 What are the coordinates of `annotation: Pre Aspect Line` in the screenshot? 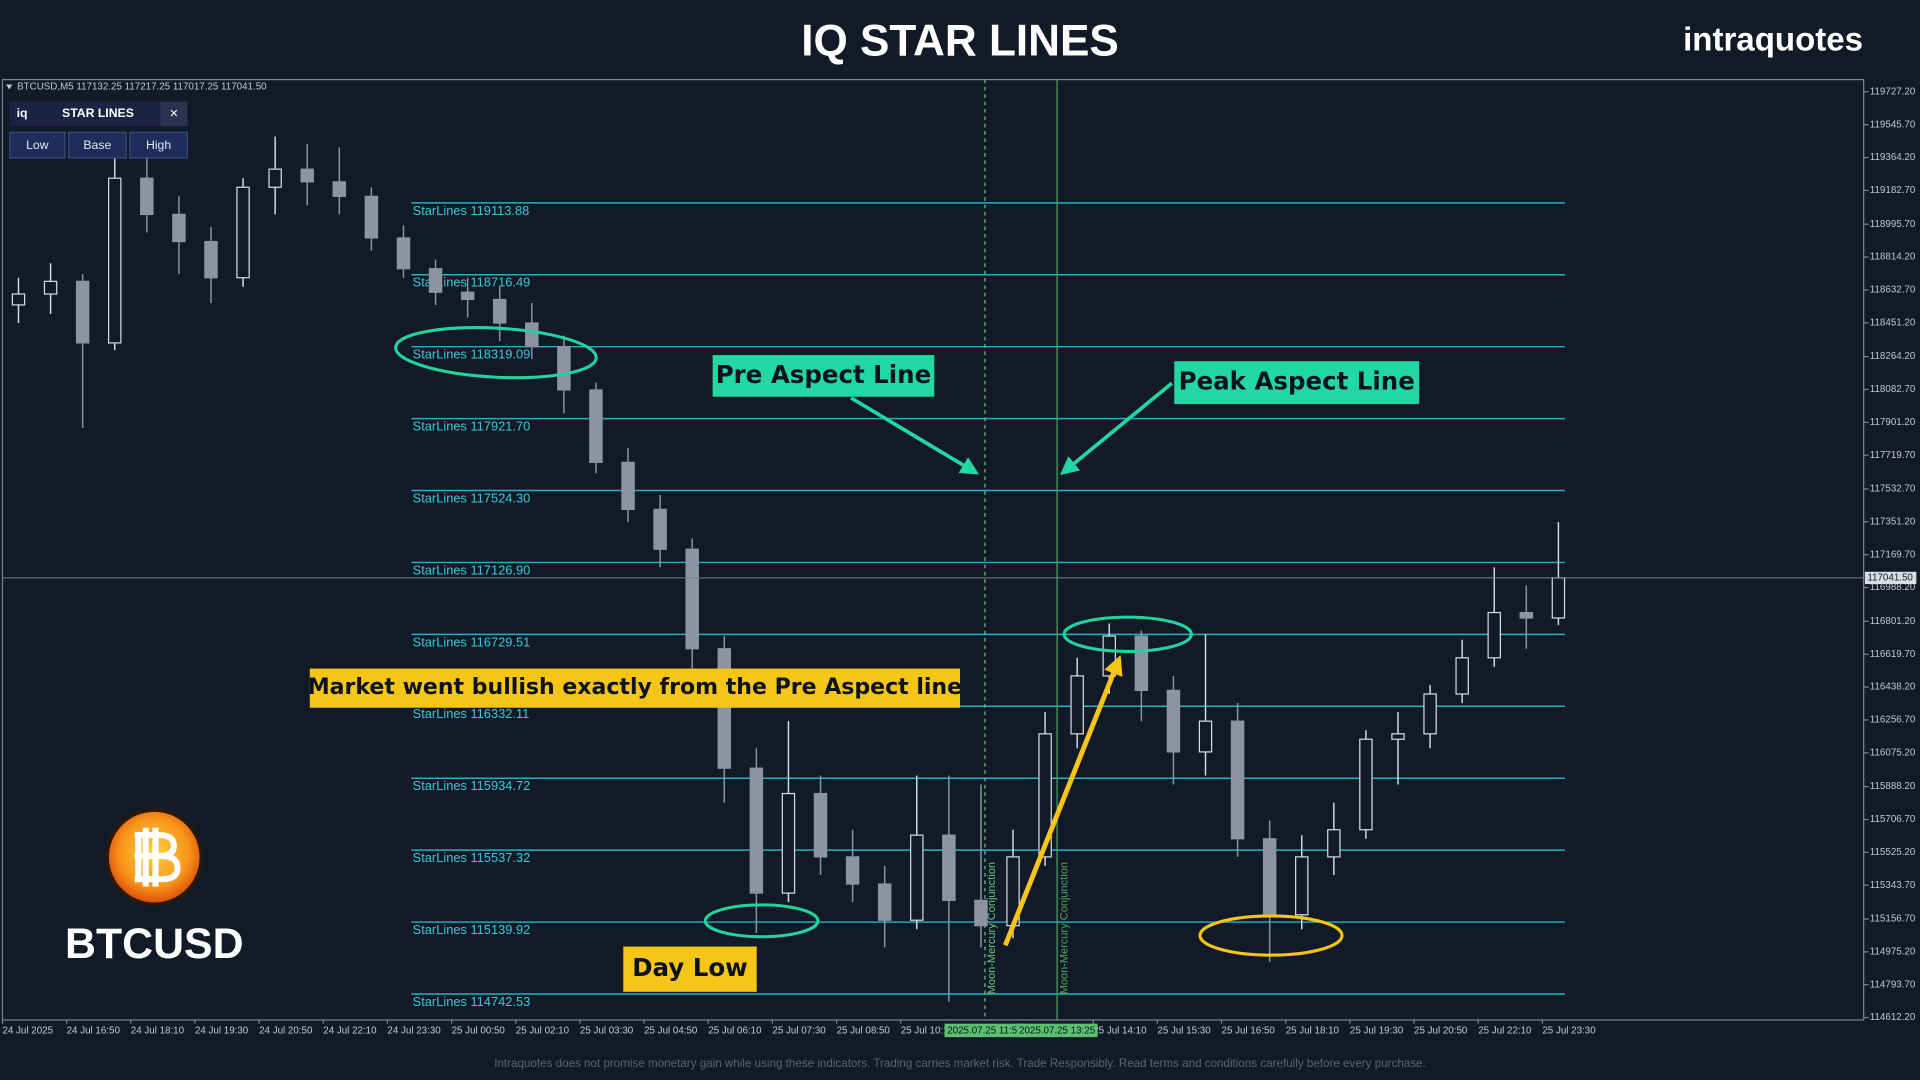 It's located at (823, 374).